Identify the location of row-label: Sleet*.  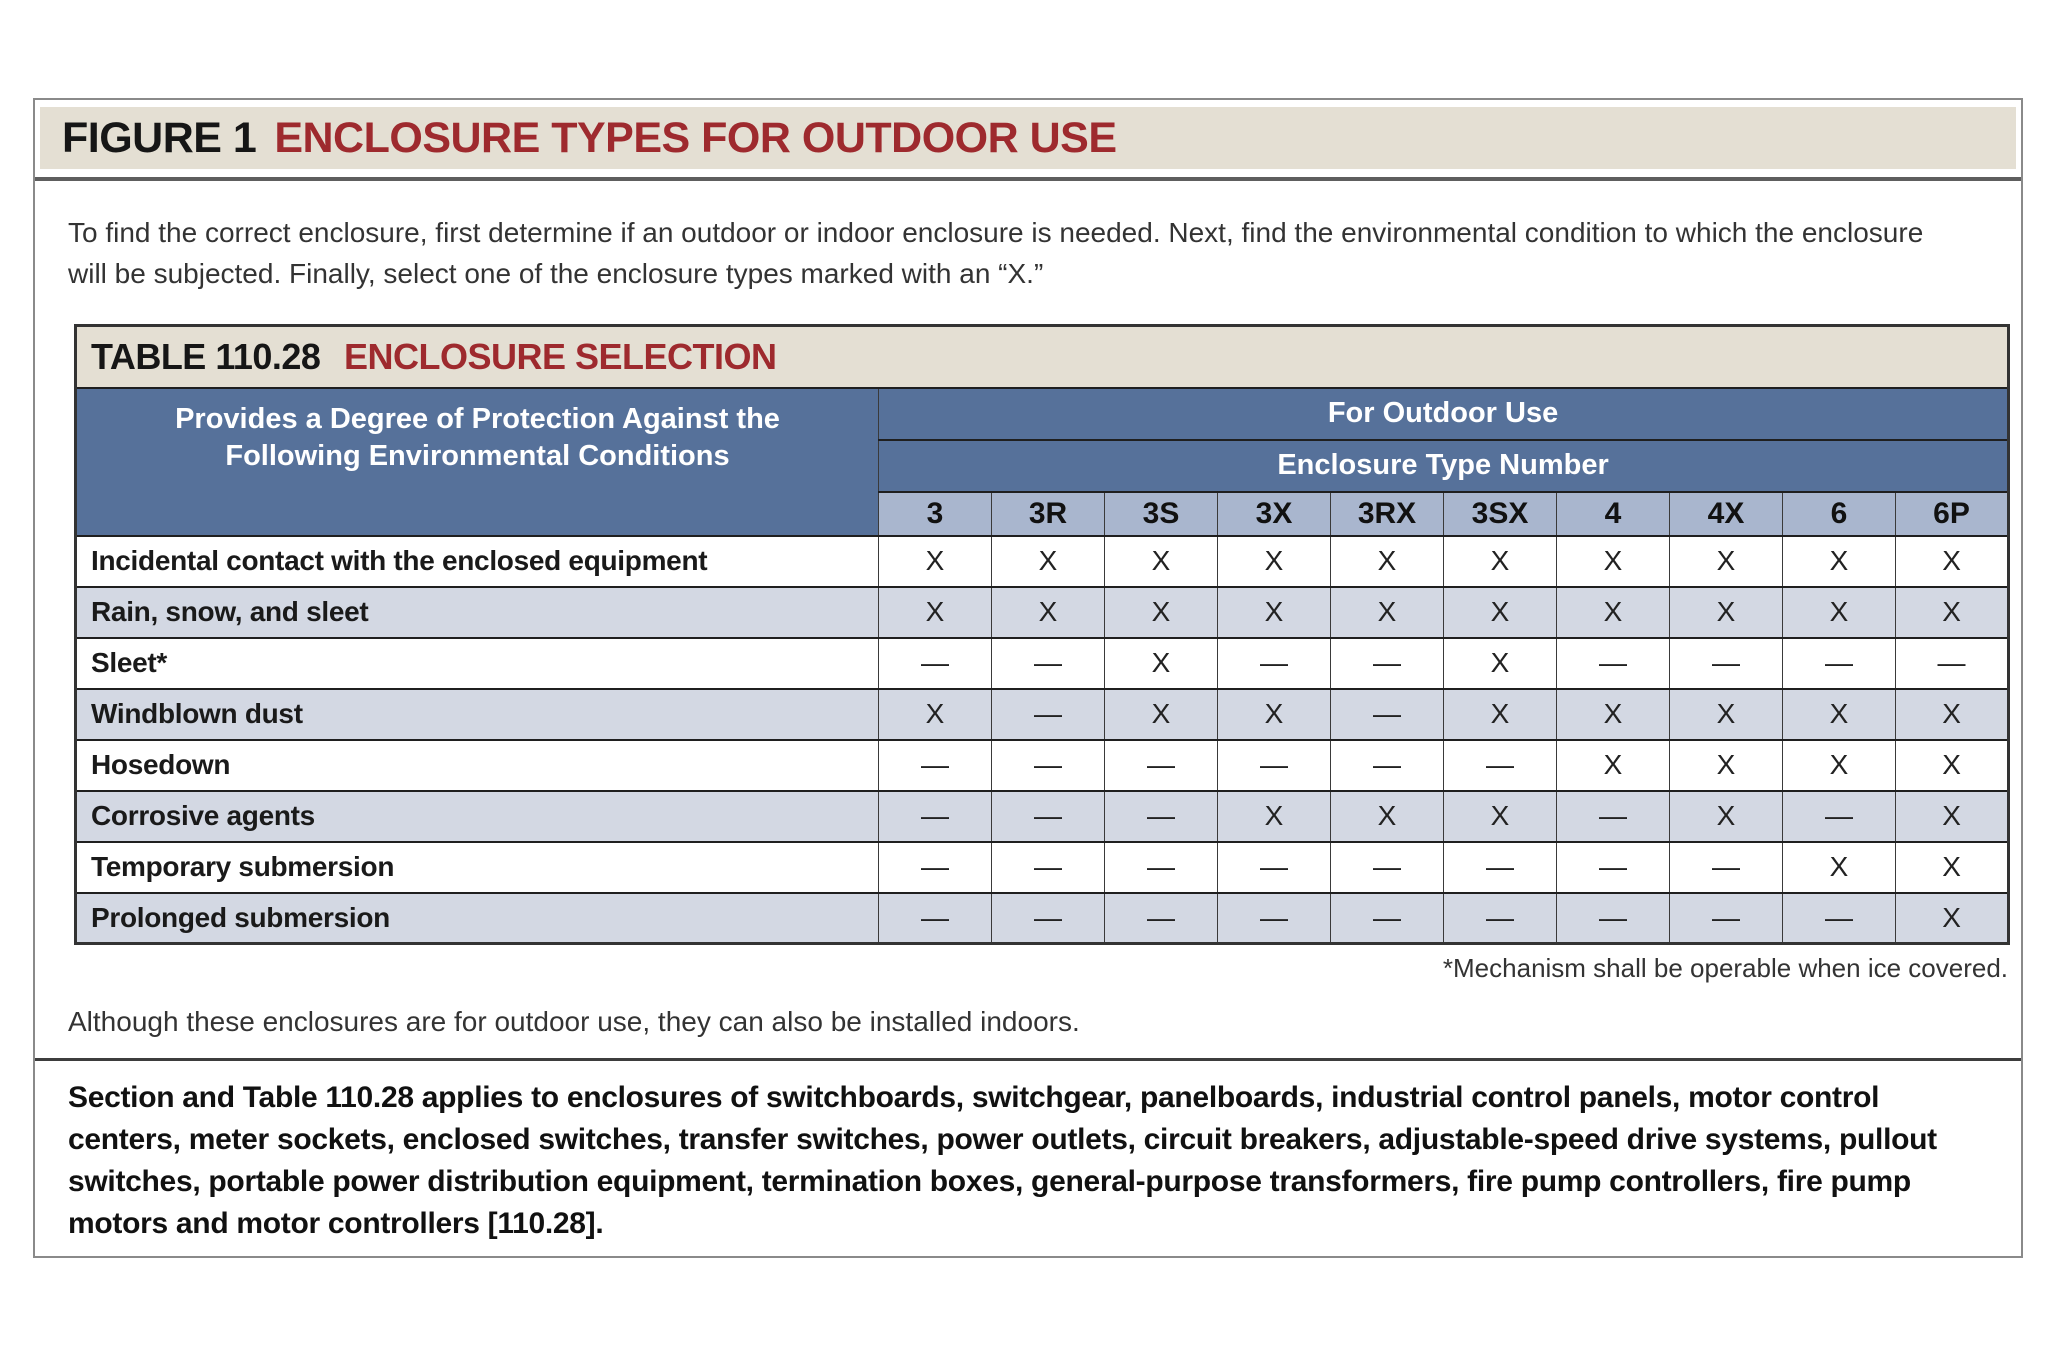
(477, 663).